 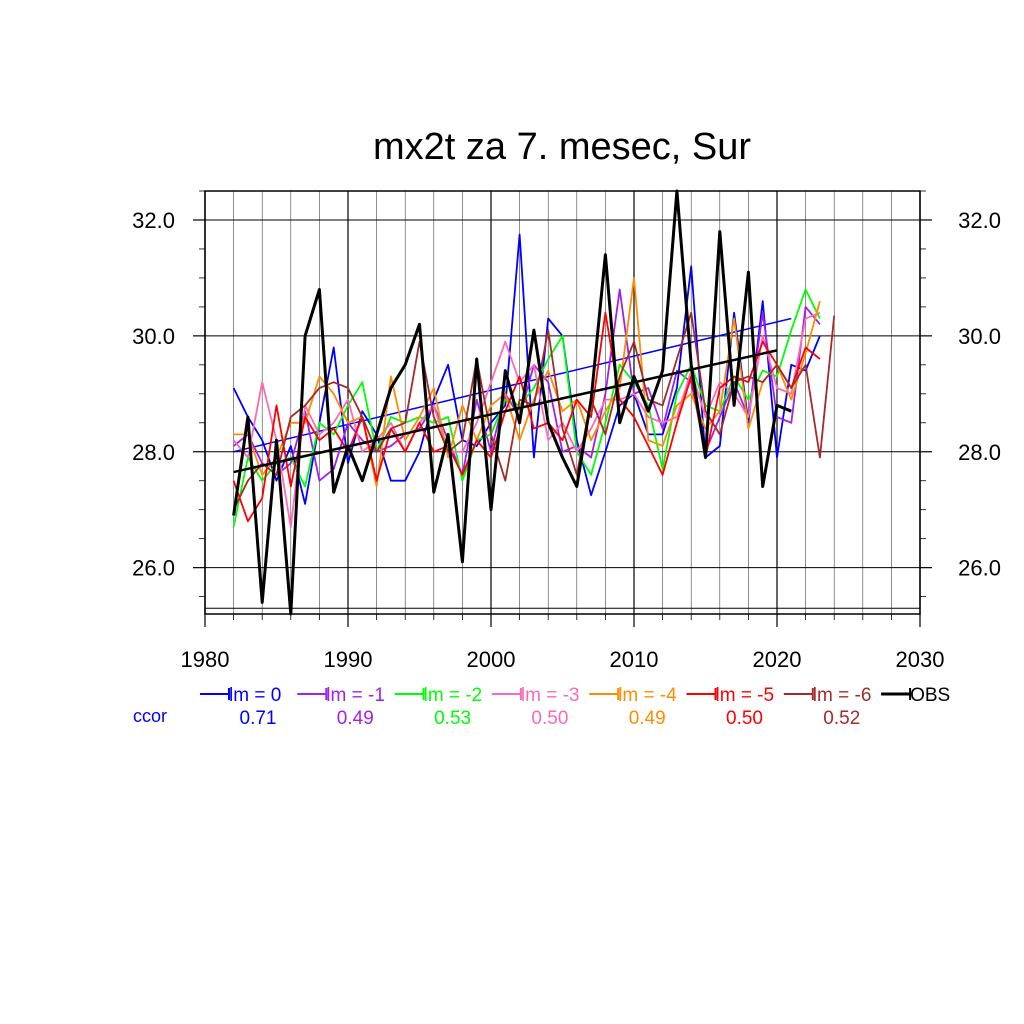 What do you see at coordinates (348, 659) in the screenshot?
I see `x-tick-label: 1990` at bounding box center [348, 659].